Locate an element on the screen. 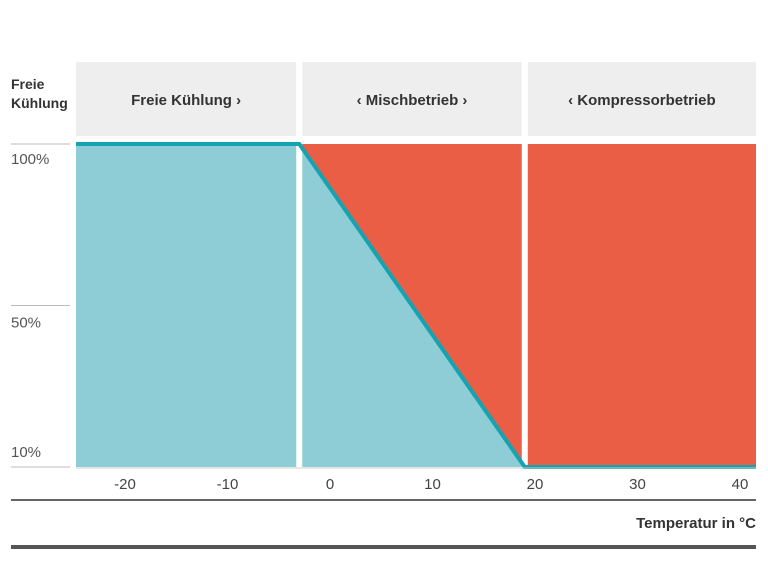 Image resolution: width=768 pixels, height=562 pixels. y-tick-label: 10% is located at coordinates (26, 452).